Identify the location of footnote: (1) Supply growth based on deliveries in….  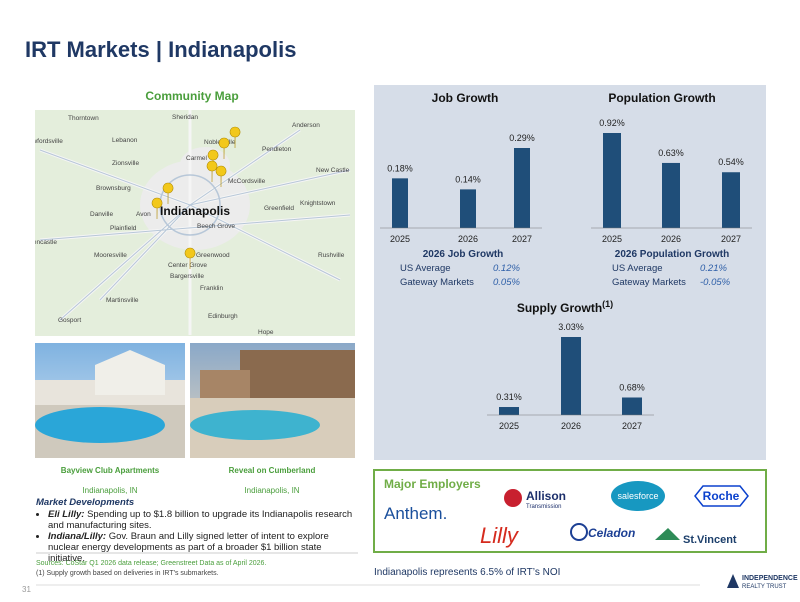
(127, 573).